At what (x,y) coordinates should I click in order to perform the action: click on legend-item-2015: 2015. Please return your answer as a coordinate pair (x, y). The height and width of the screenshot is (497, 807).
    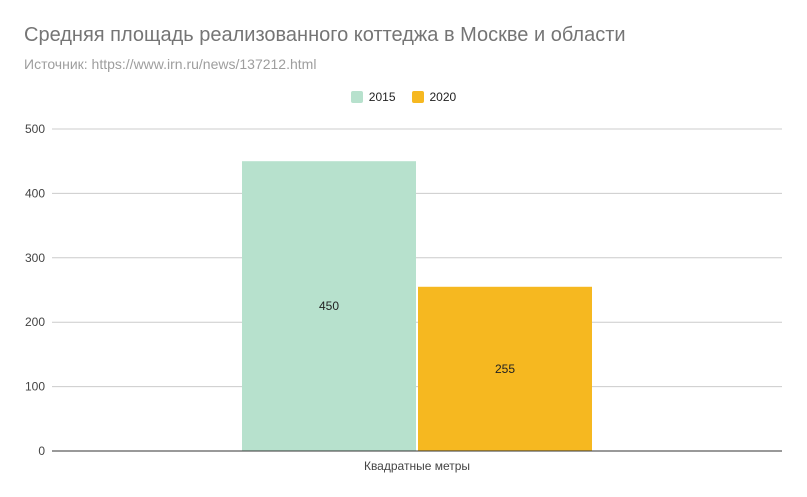
    Looking at the image, I should click on (373, 97).